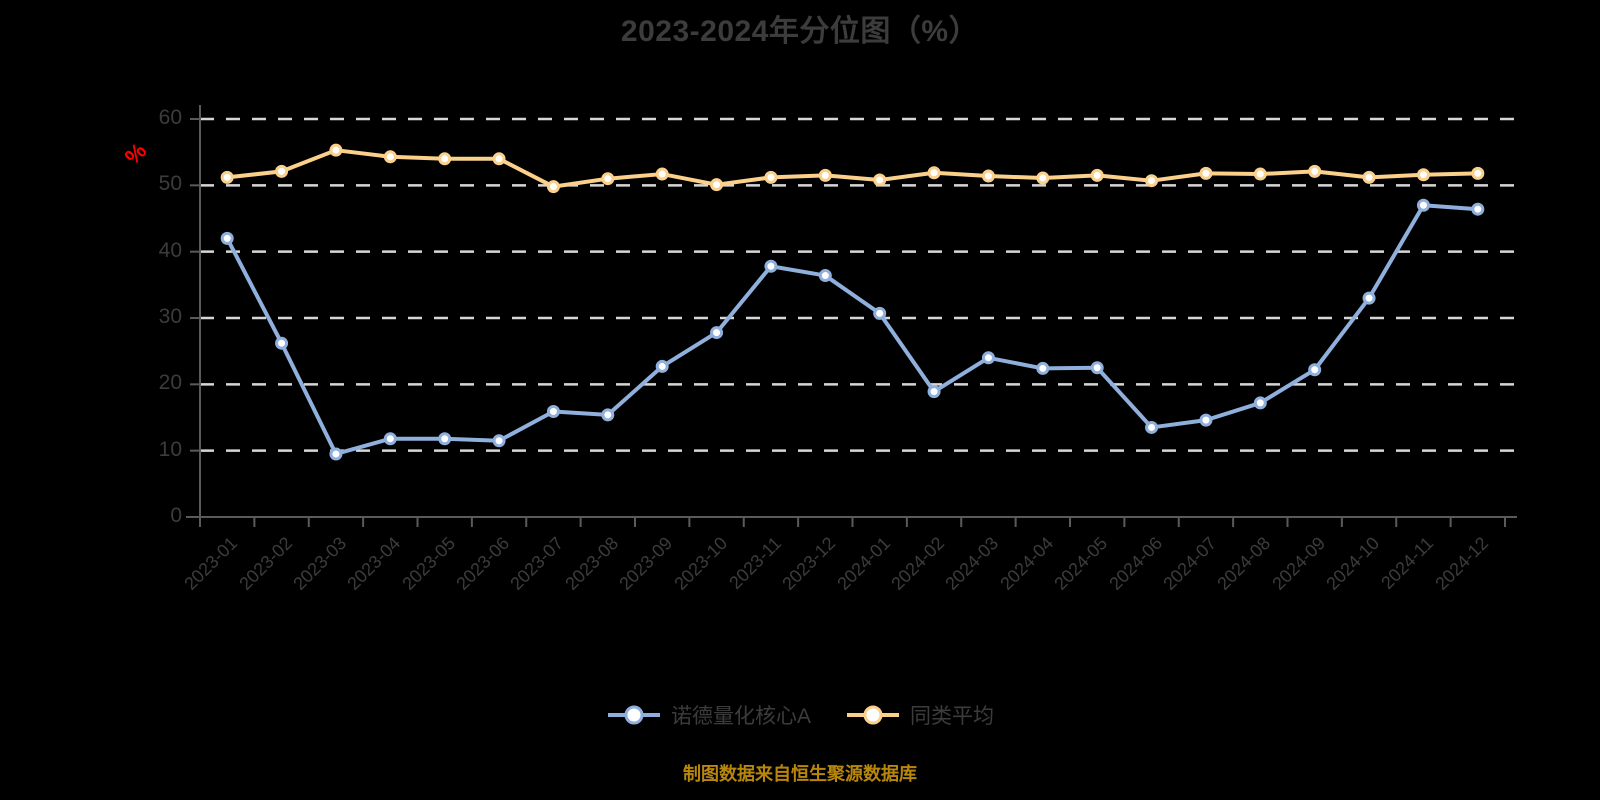 The height and width of the screenshot is (800, 1600). I want to click on legend-label: 同类平均, so click(952, 716).